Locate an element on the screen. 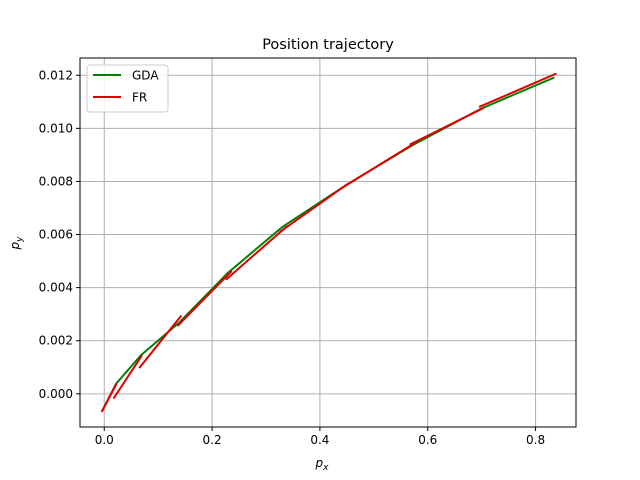  y-tick-label: 0.008 is located at coordinates (56, 181).